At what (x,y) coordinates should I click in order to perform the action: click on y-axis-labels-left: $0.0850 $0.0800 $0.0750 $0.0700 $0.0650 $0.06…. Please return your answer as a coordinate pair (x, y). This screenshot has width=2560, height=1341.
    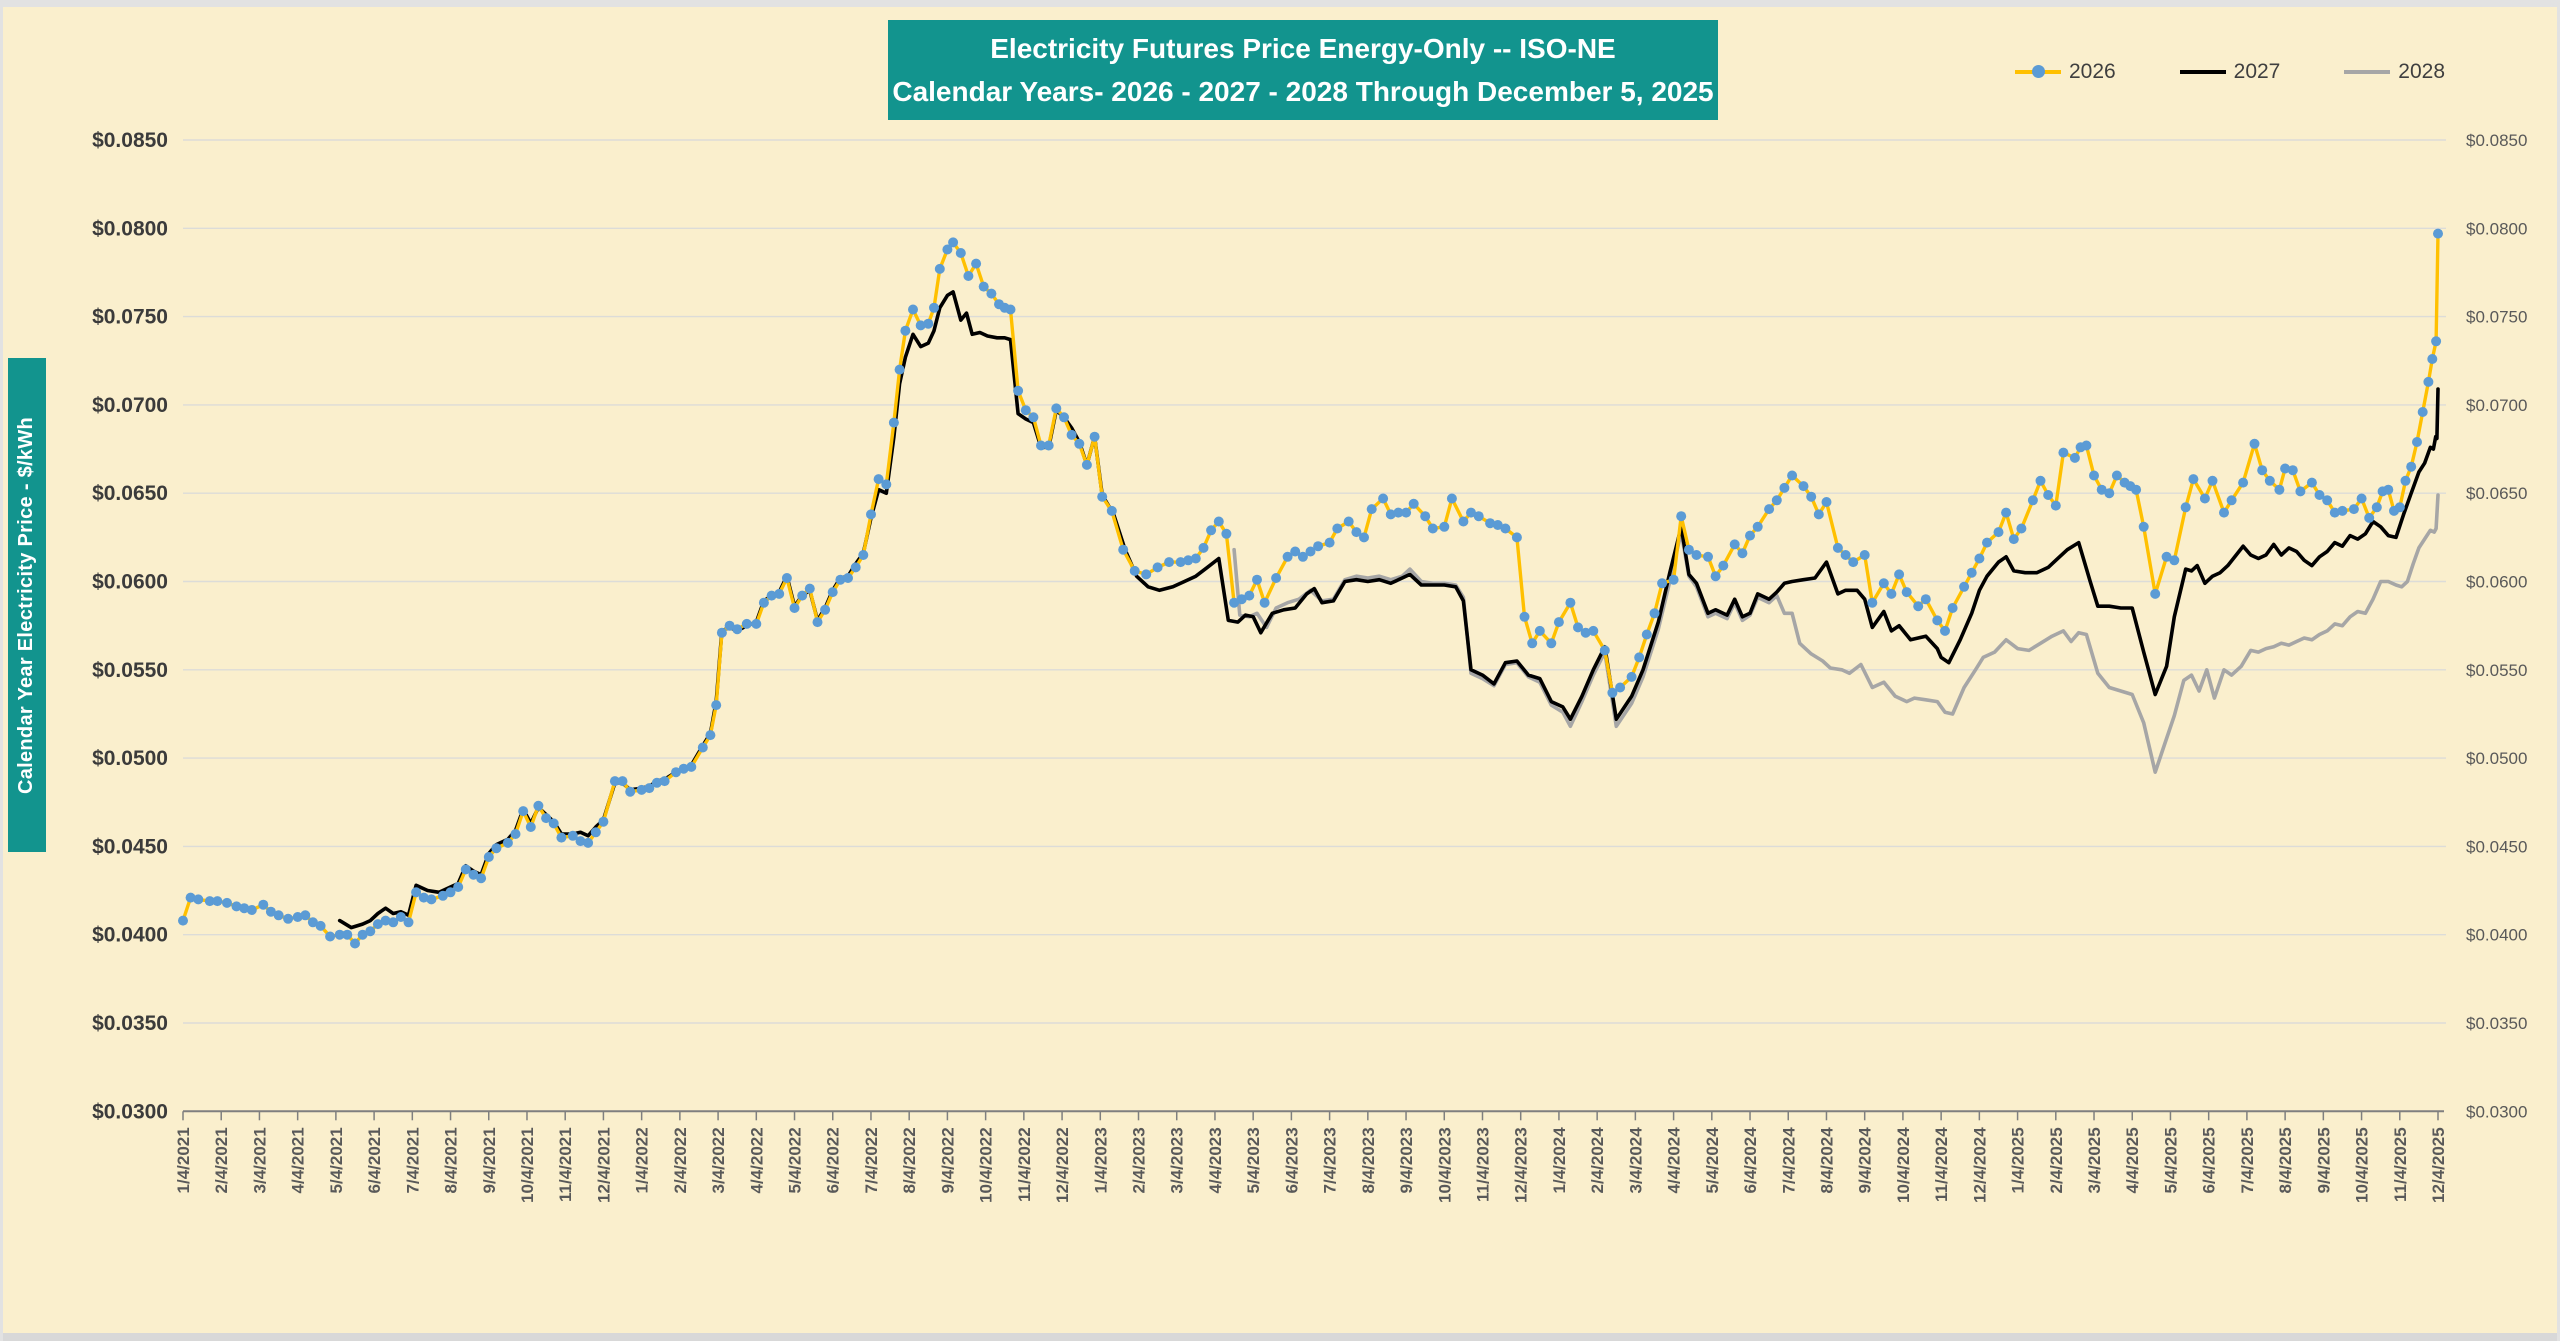
    Looking at the image, I should click on (130, 626).